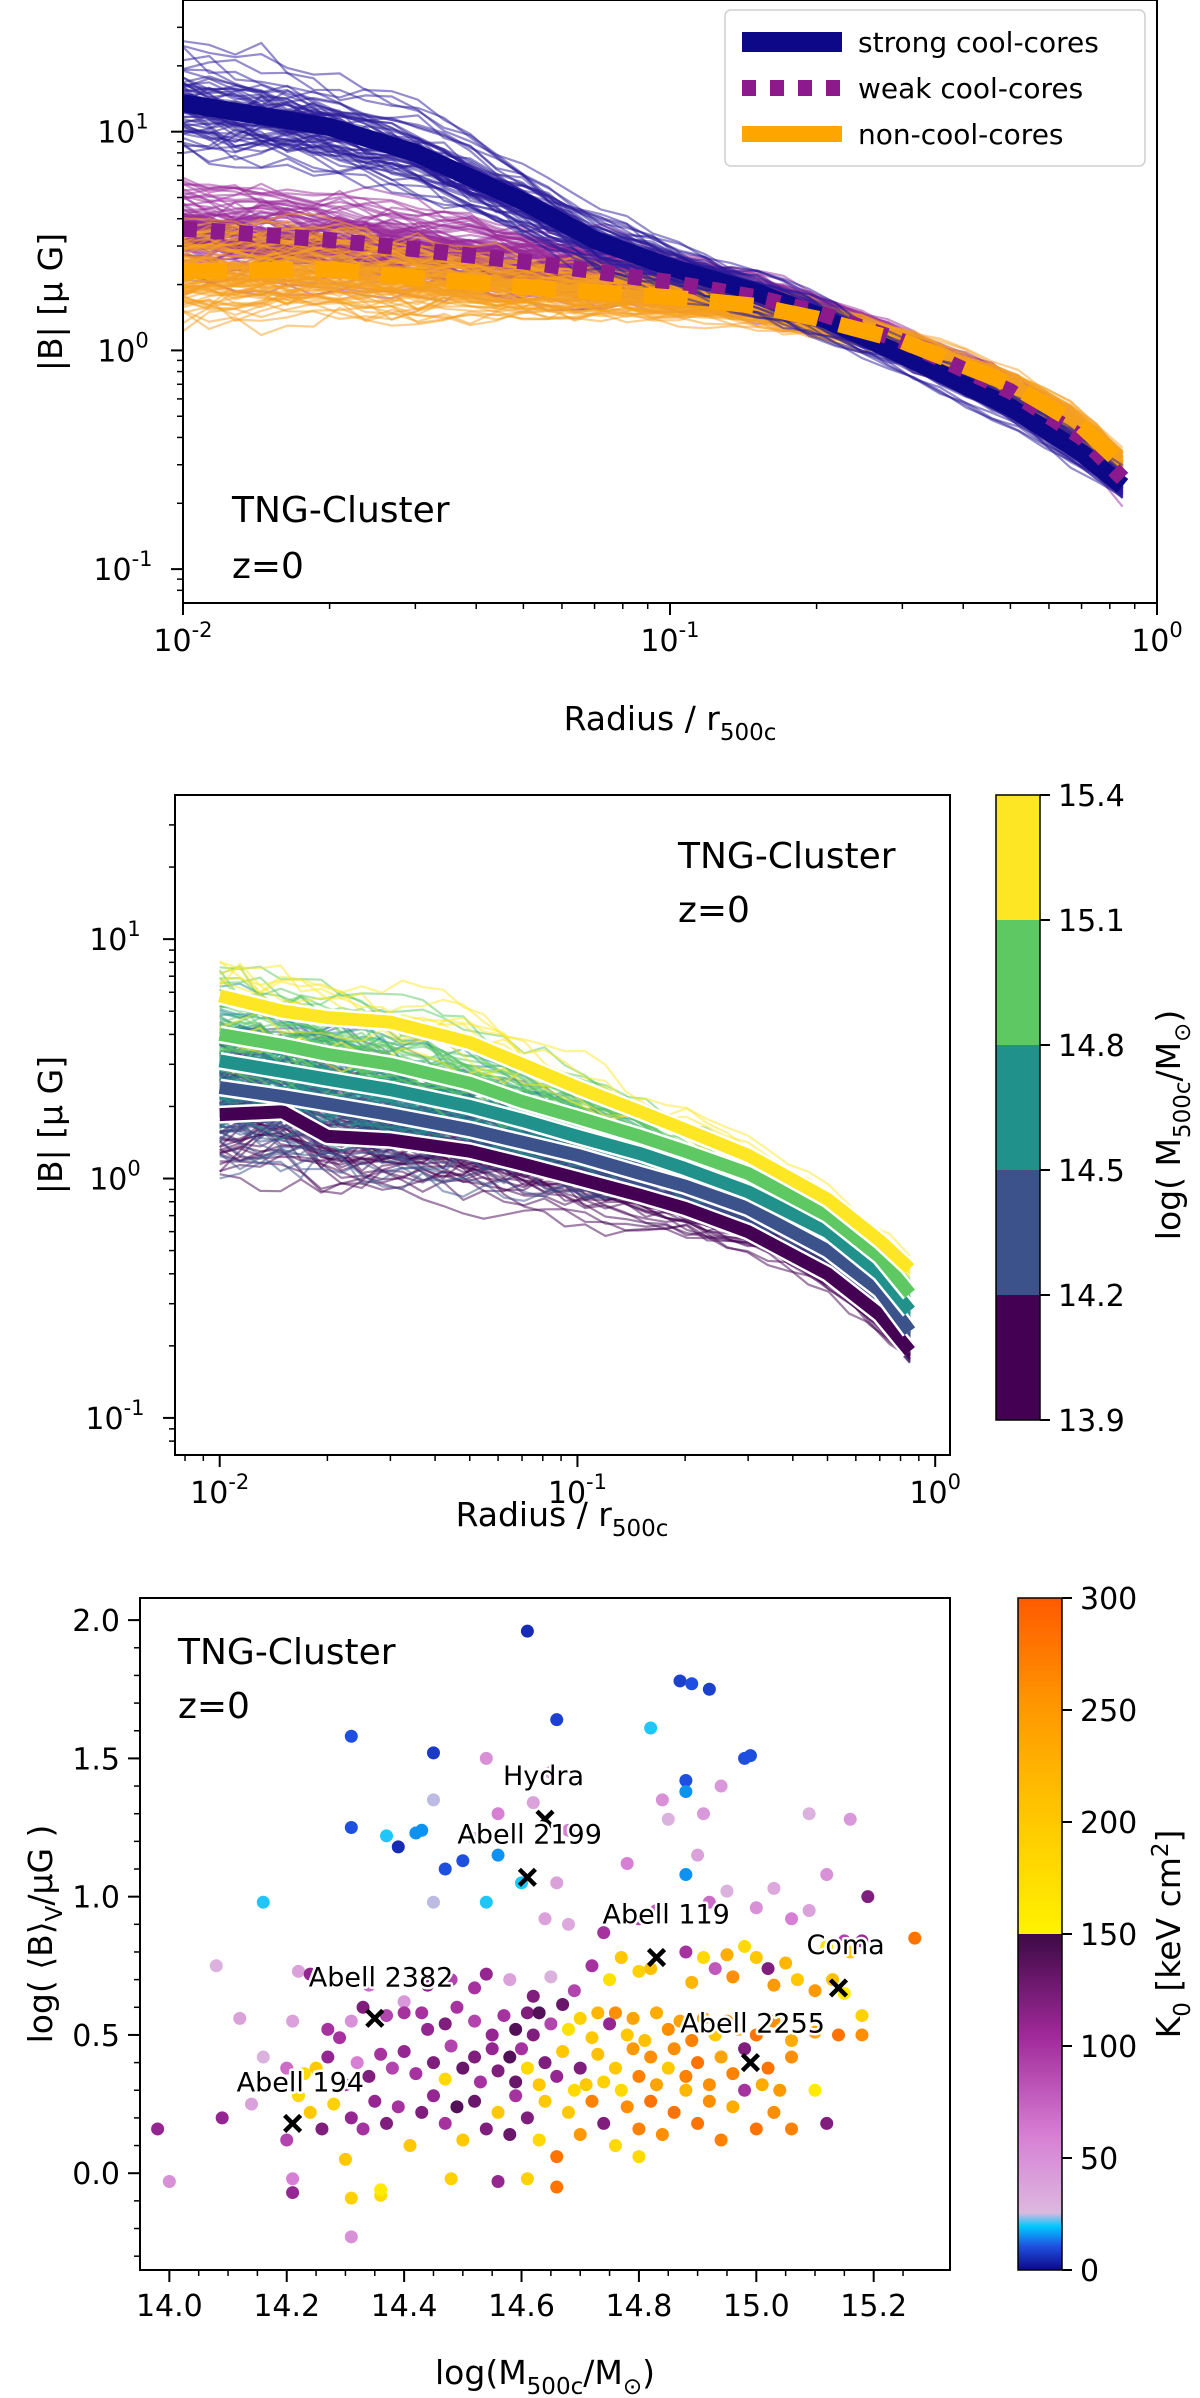 The image size is (1200, 2398). What do you see at coordinates (935, 1490) in the screenshot?
I see `p2-xtick-label-2: 10⁰` at bounding box center [935, 1490].